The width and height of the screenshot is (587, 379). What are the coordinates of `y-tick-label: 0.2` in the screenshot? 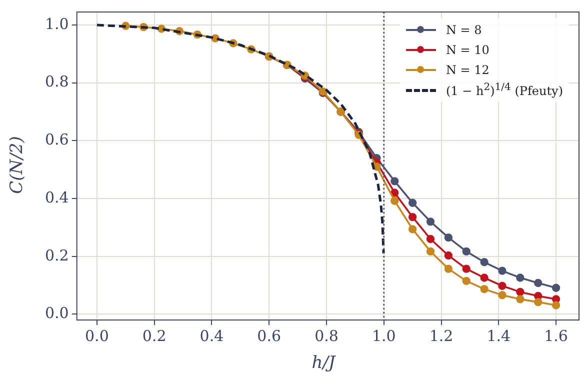 It's located at (56, 255).